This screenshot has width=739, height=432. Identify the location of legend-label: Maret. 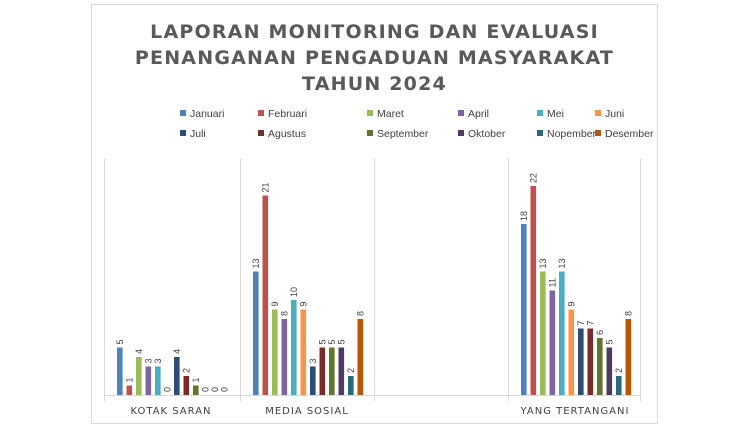
(390, 114).